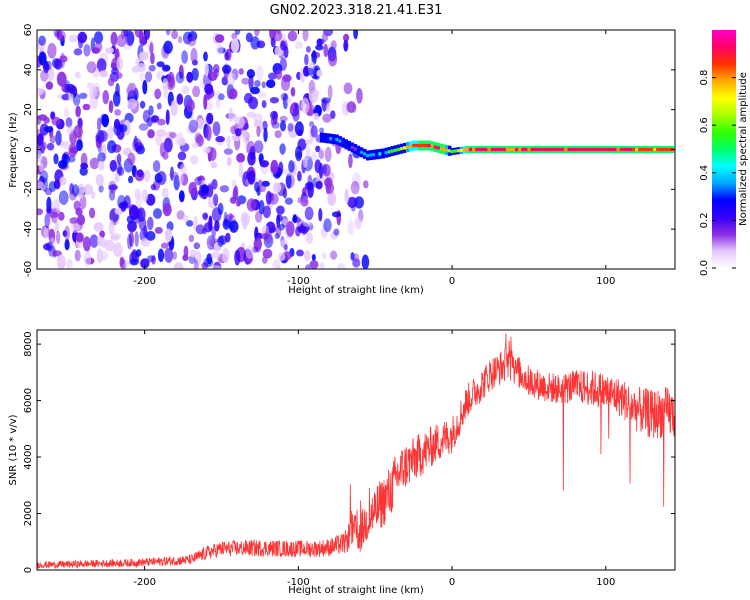 The height and width of the screenshot is (600, 750). Describe the element at coordinates (704, 220) in the screenshot. I see `colorbar-tick-label: 0.2` at that location.